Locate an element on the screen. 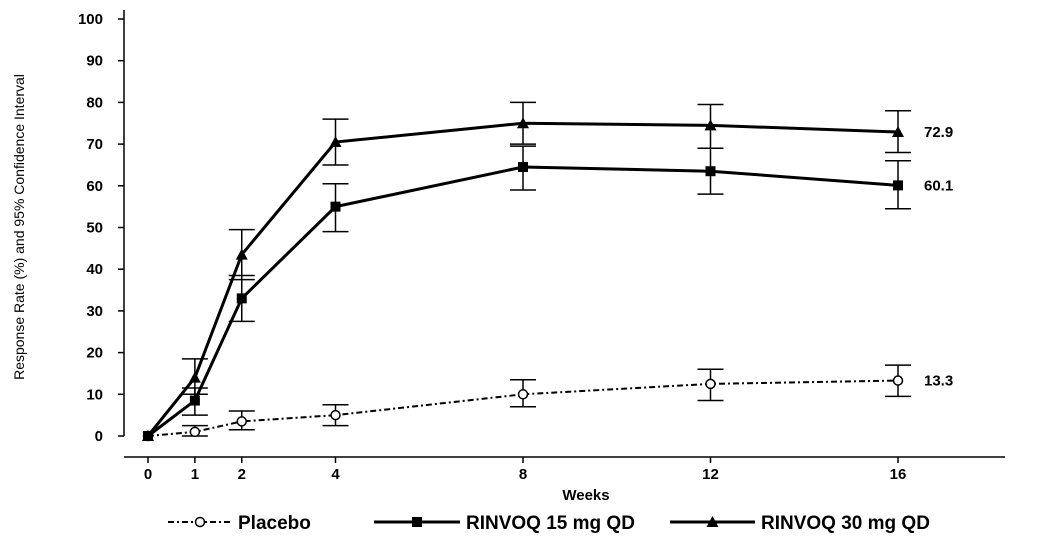  x-axis-ticks: 0 1 2 4 8 12 16 is located at coordinates (525, 470).